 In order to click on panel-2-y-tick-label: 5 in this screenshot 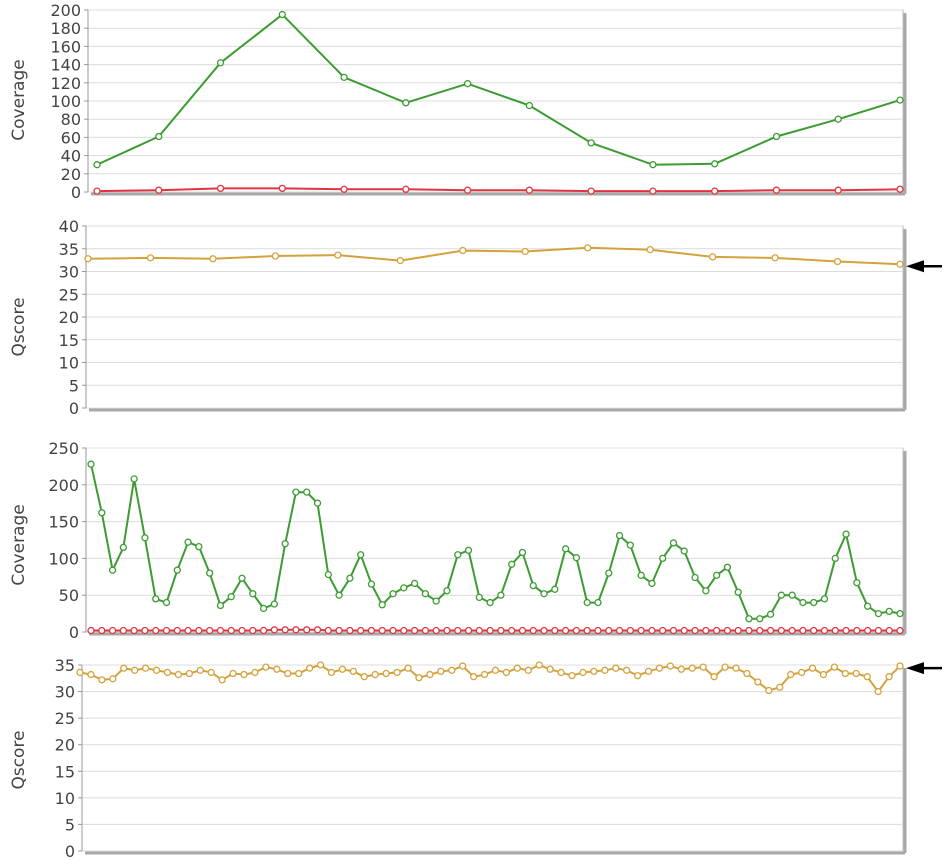, I will do `click(74, 385)`.